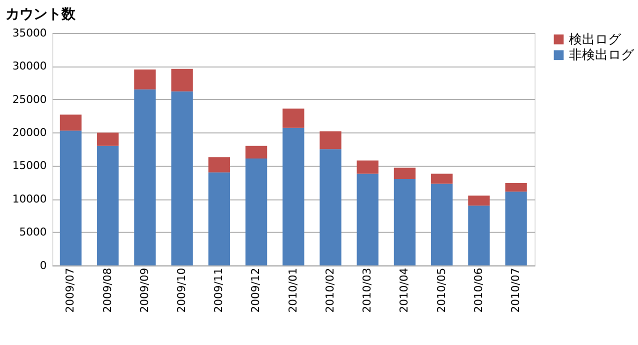 The width and height of the screenshot is (638, 345). What do you see at coordinates (29, 99) in the screenshot?
I see `y-tick-label: 25000` at bounding box center [29, 99].